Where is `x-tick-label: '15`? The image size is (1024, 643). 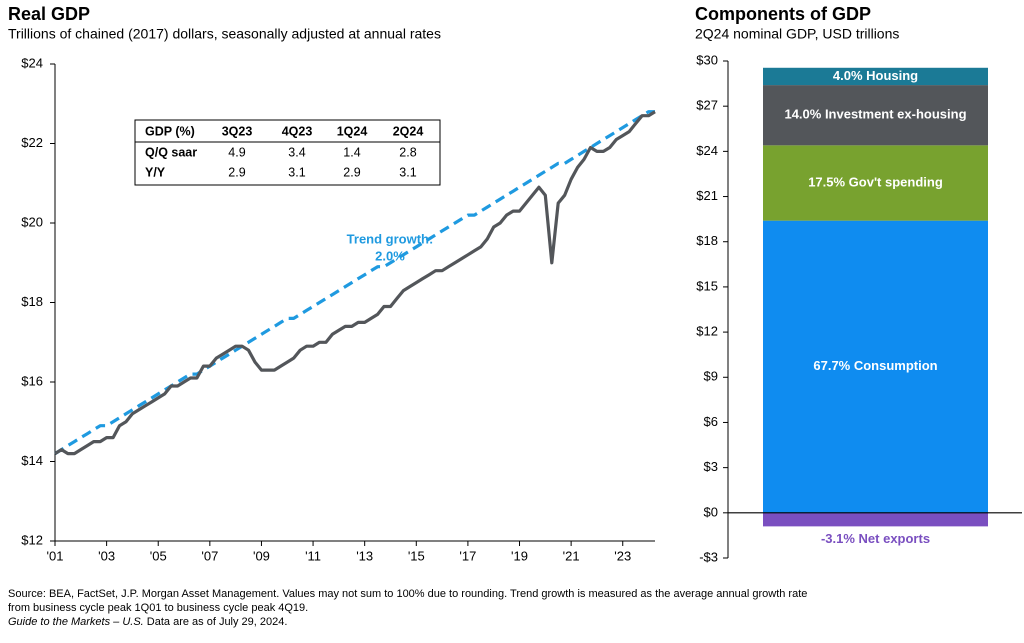 x-tick-label: '15 is located at coordinates (416, 555).